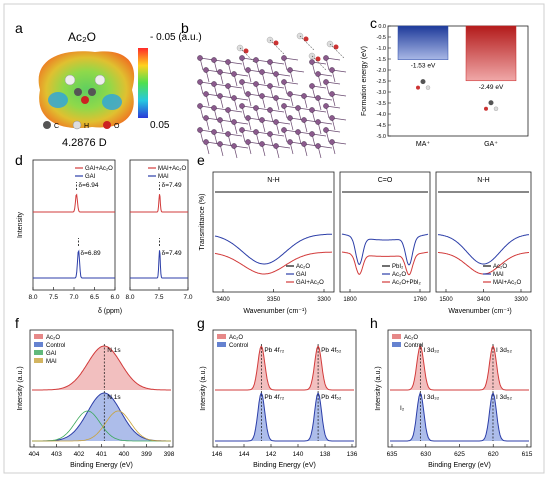  I want to click on y-tick-label: -2.5, so click(381, 82).